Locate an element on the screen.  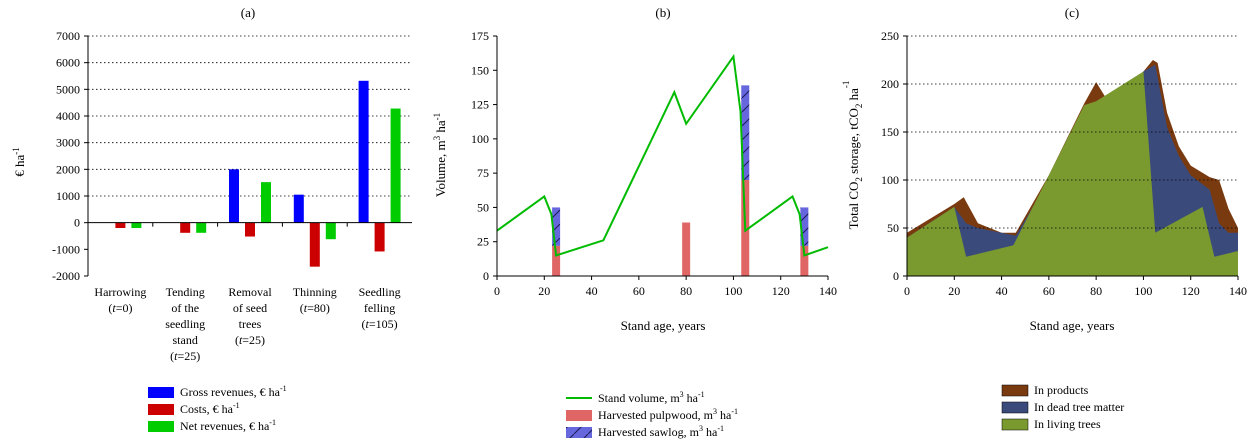
panel-a-title: (a) is located at coordinates (248, 12).